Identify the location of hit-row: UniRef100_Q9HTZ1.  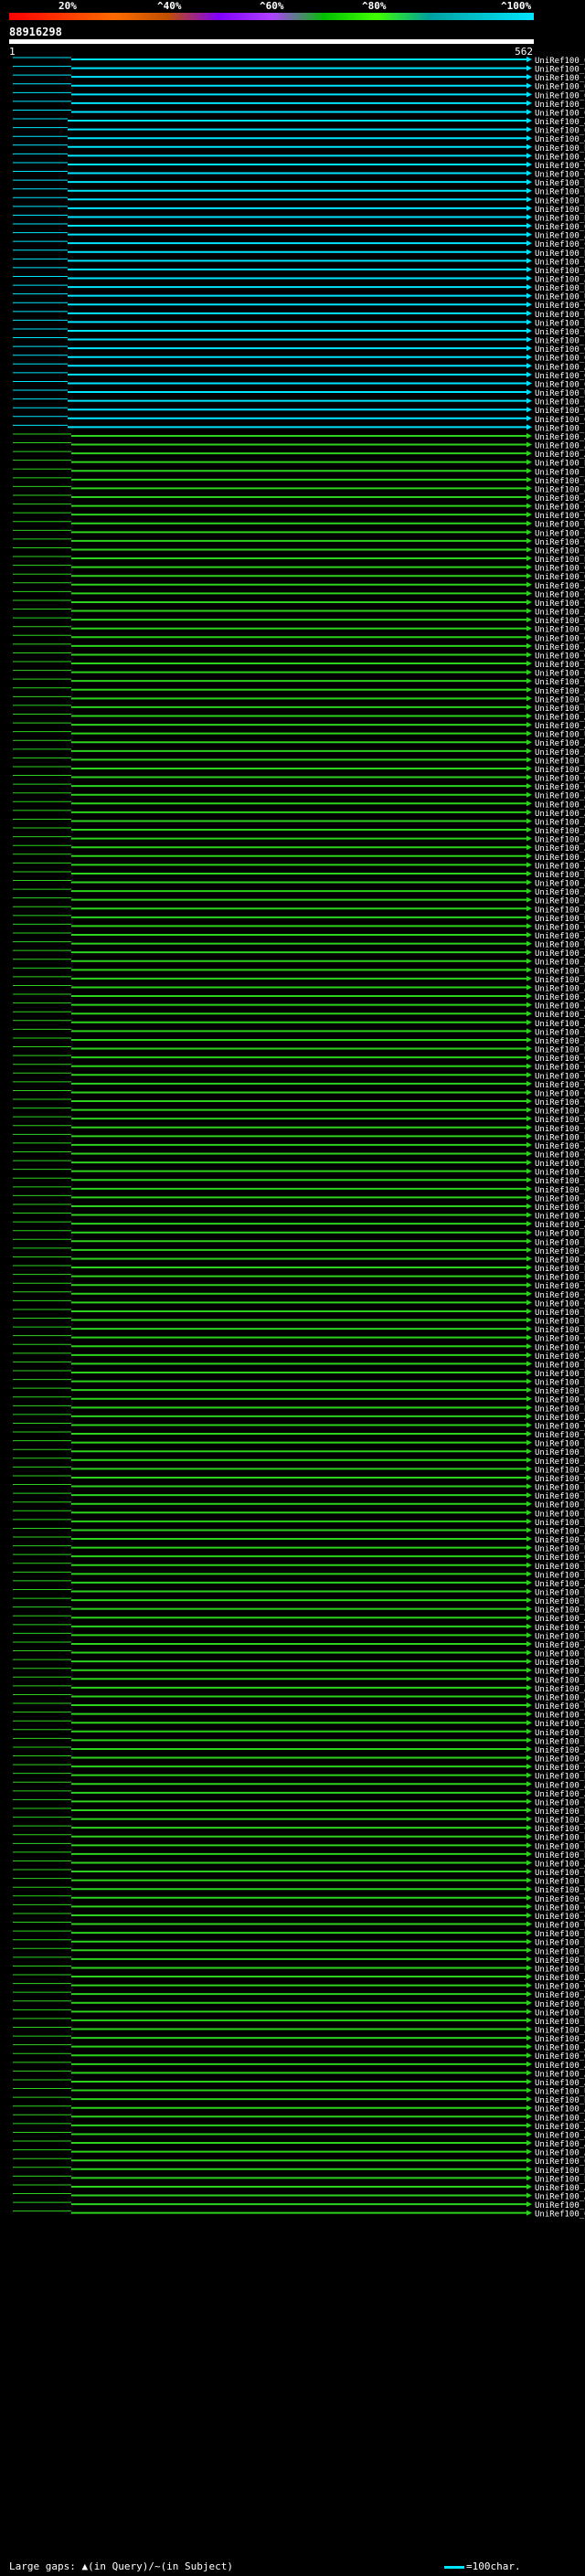
(299, 682).